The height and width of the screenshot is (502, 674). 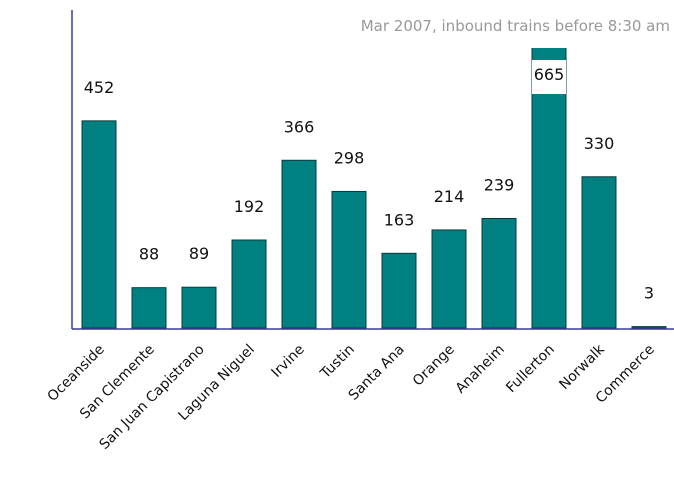 I want to click on value-label: 163, so click(x=399, y=219).